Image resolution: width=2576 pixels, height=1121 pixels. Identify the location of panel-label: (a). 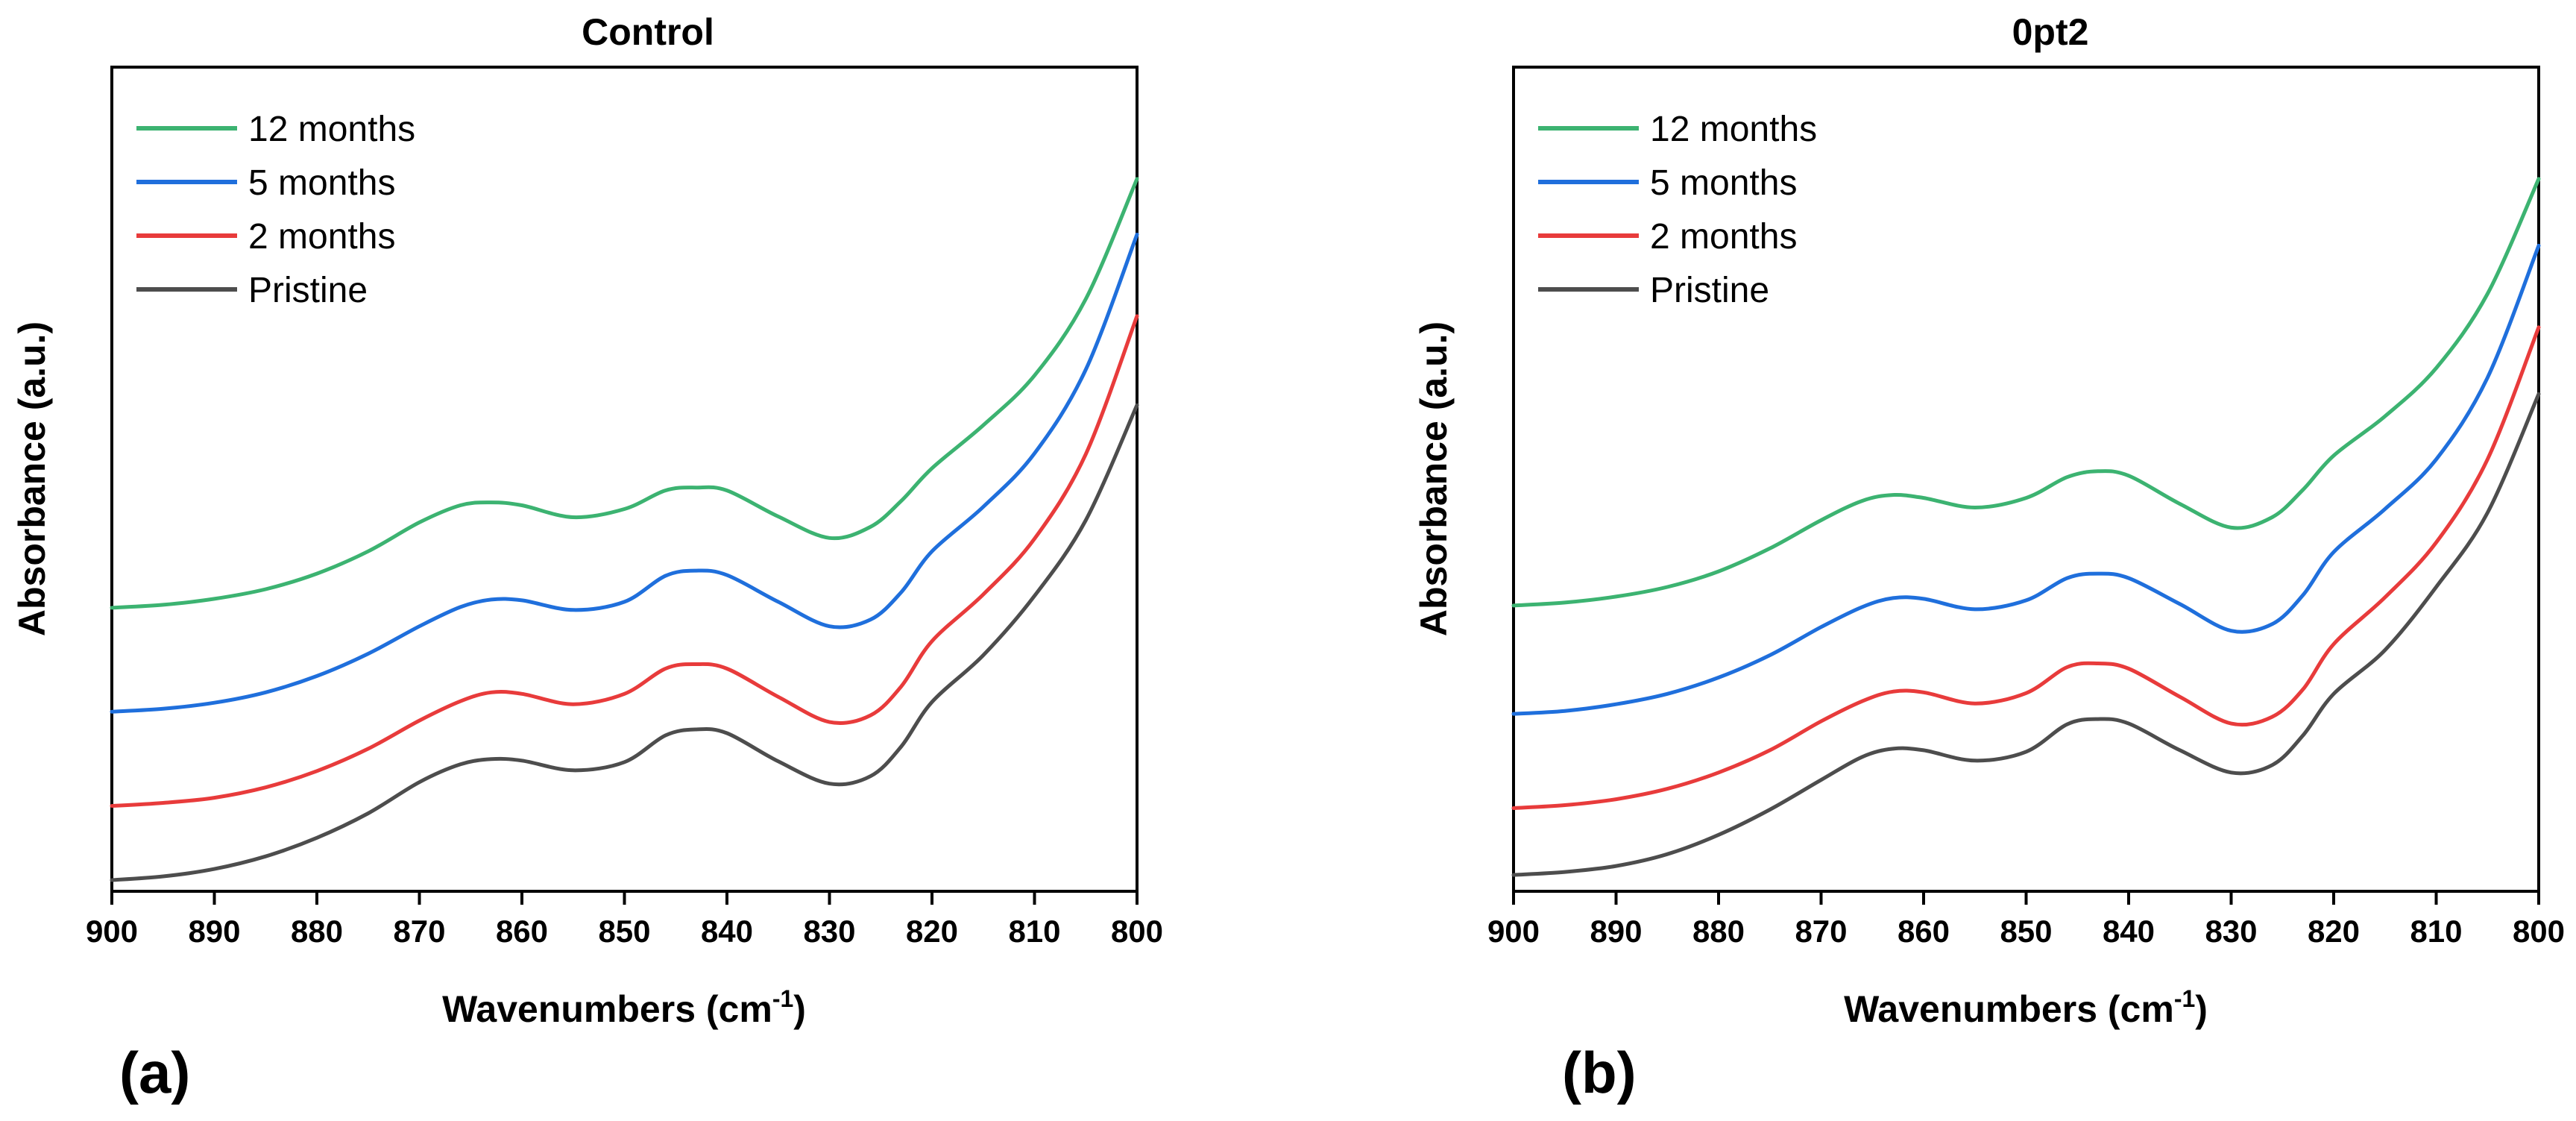
(154, 1072).